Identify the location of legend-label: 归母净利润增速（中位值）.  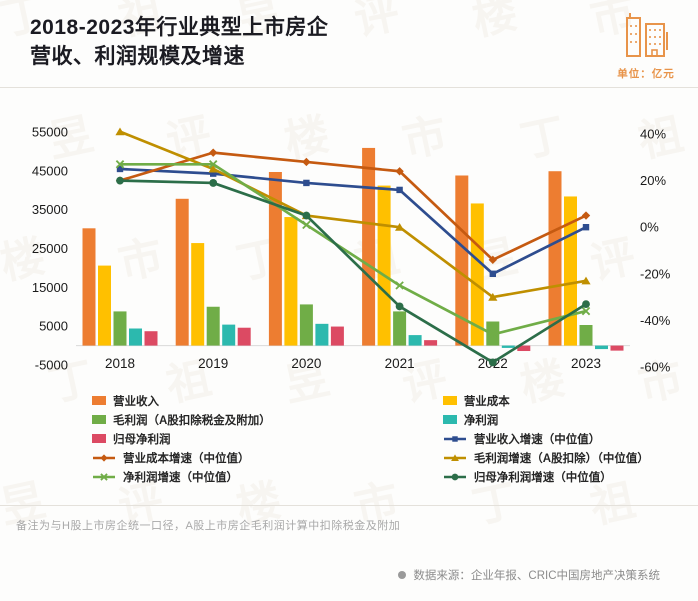
(542, 477).